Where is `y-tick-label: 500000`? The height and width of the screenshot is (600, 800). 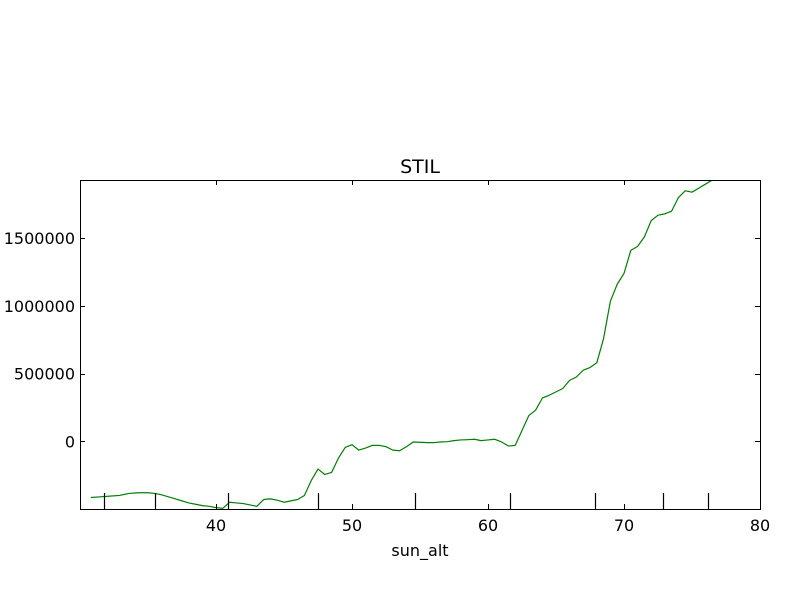 y-tick-label: 500000 is located at coordinates (44, 374).